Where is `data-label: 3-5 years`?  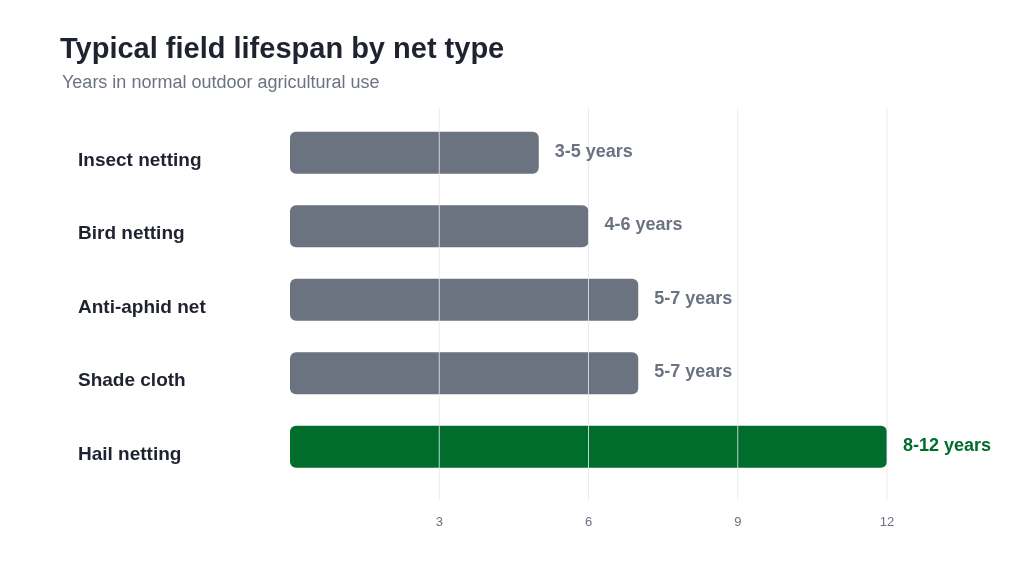
data-label: 3-5 years is located at coordinates (593, 150).